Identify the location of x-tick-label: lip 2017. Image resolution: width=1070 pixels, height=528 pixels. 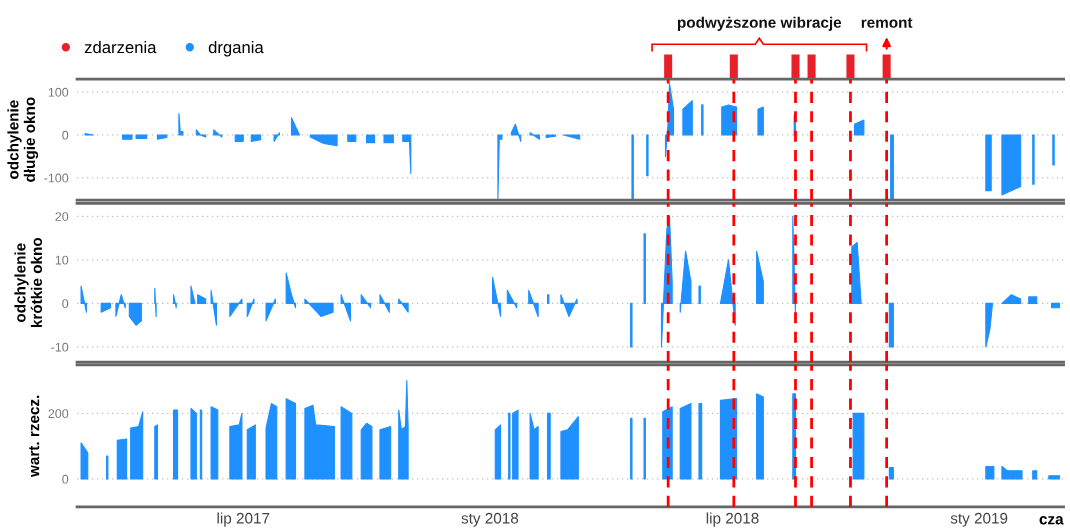
(243, 519).